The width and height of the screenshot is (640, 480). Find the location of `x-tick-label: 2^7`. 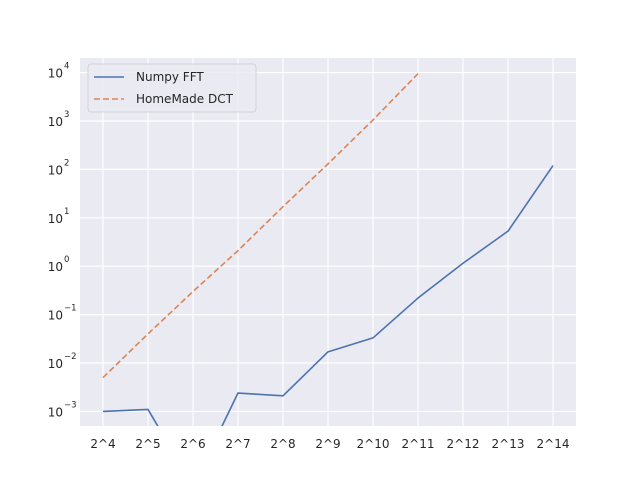

x-tick-label: 2^7 is located at coordinates (237, 444).